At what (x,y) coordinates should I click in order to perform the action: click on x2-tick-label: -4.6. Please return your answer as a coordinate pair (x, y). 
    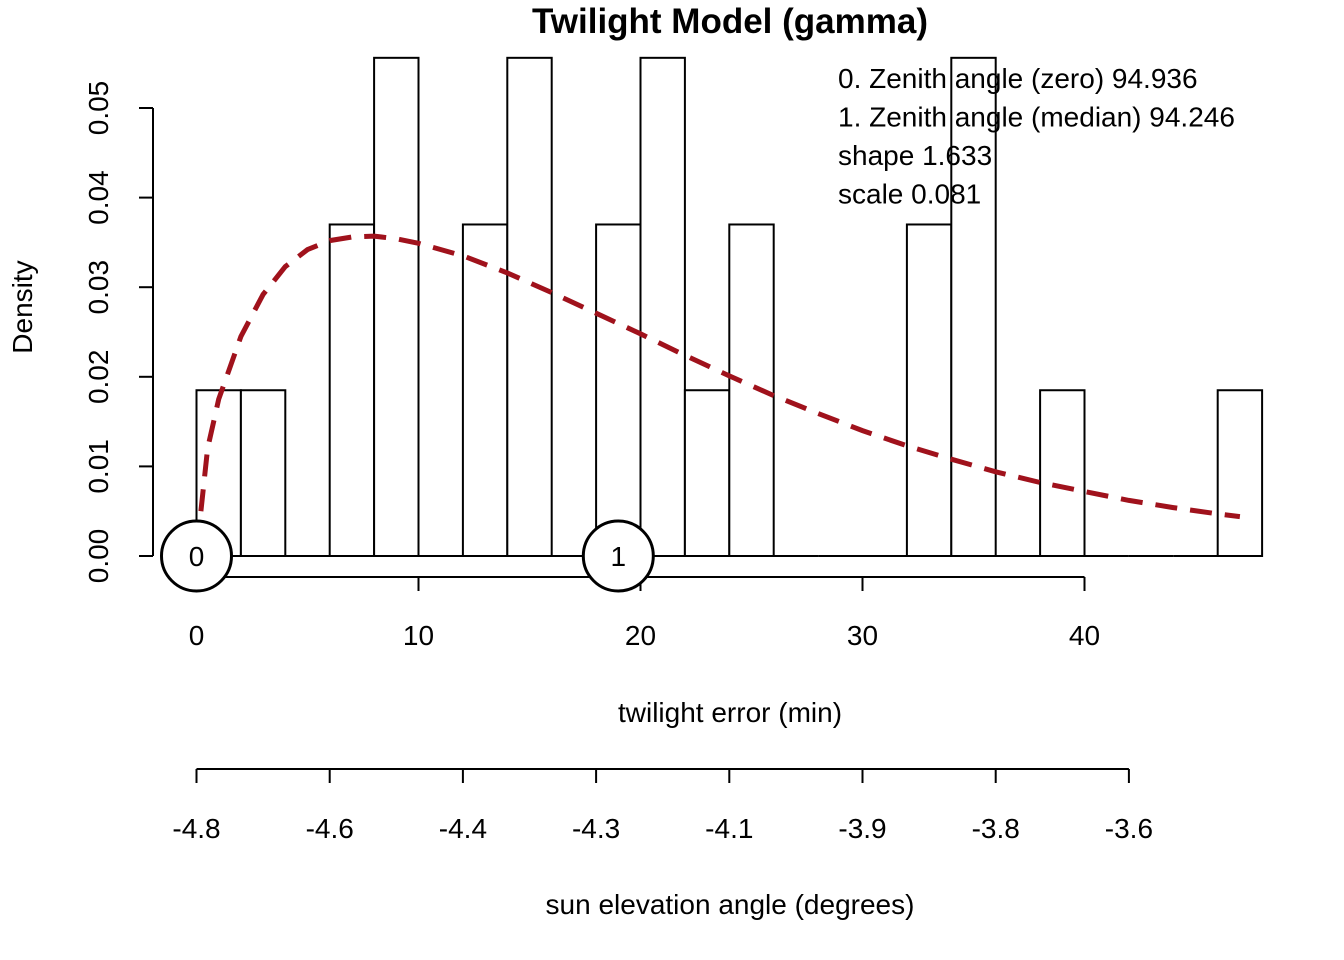
    Looking at the image, I should click on (330, 828).